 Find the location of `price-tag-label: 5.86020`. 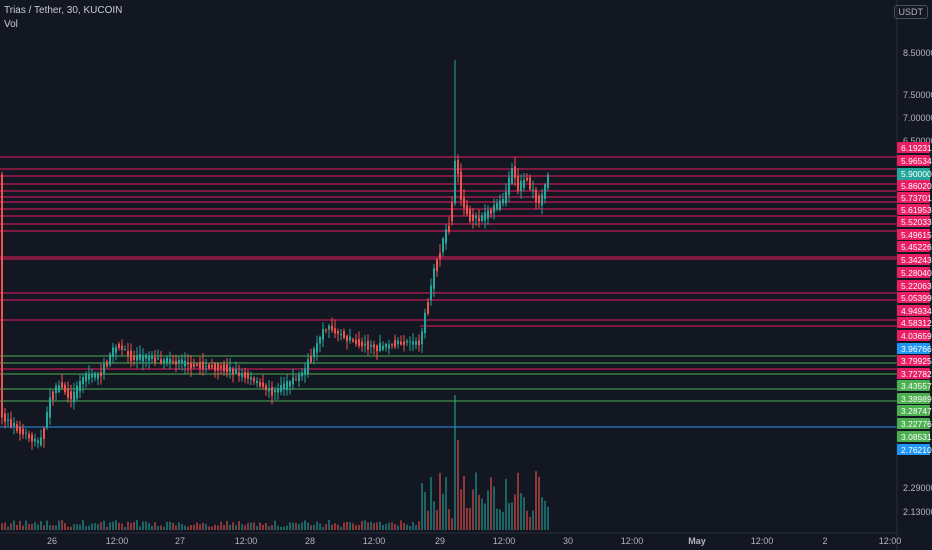

price-tag-label: 5.86020 is located at coordinates (916, 186).